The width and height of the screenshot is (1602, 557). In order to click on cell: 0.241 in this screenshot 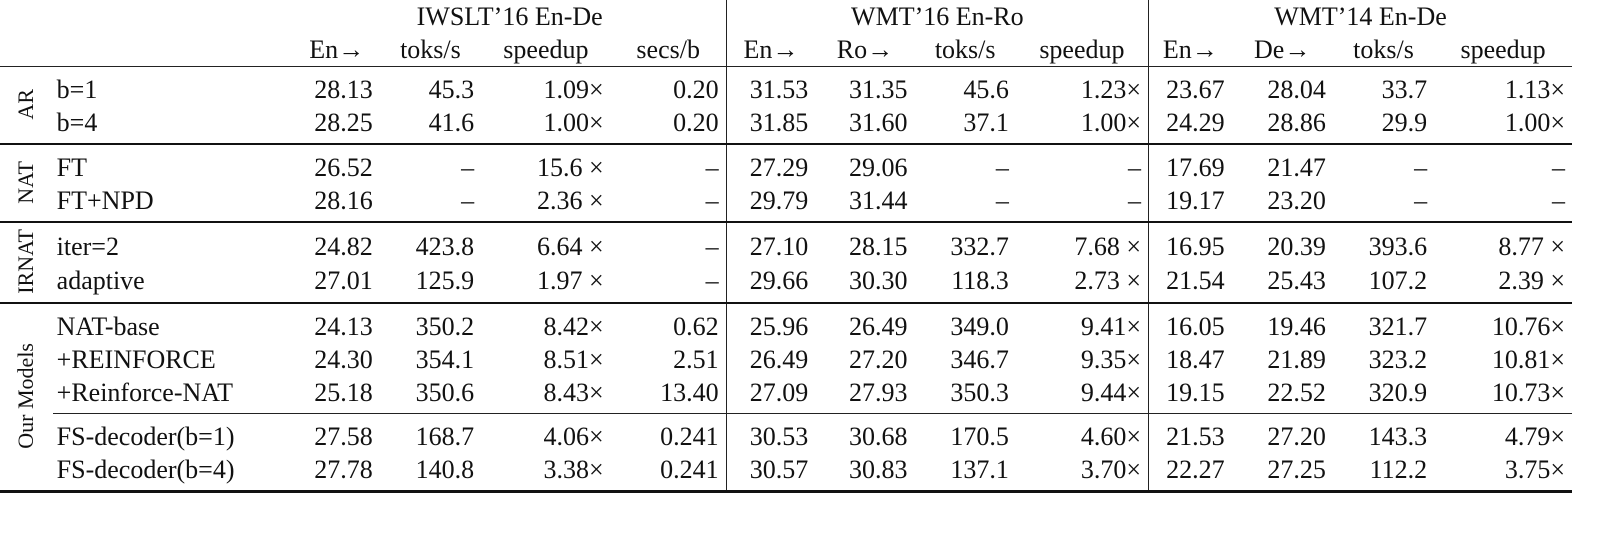, I will do `click(668, 472)`.